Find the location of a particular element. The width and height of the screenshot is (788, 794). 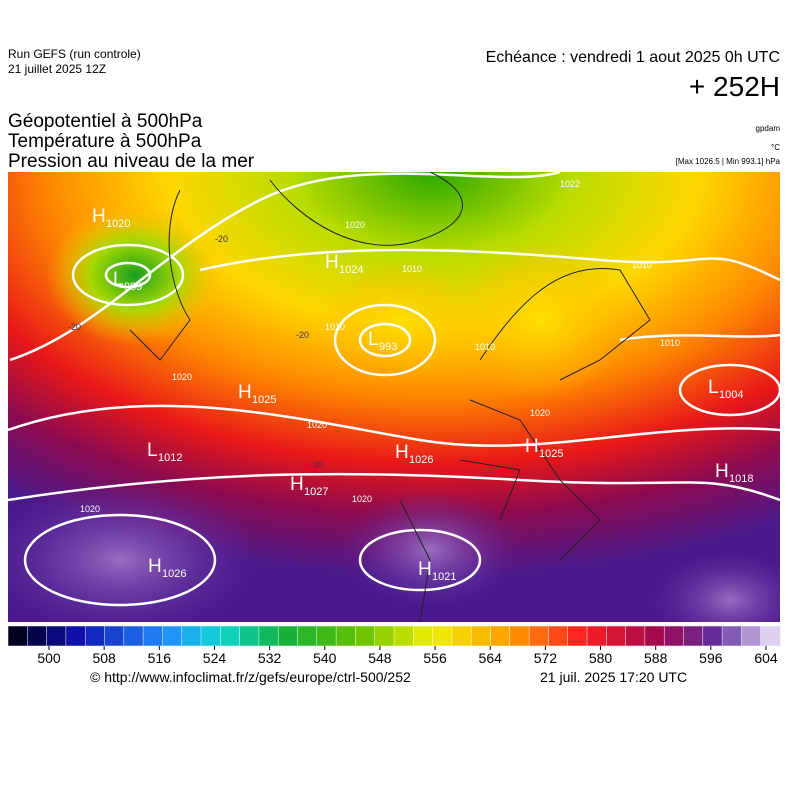

center-value: 1018 is located at coordinates (741, 479).